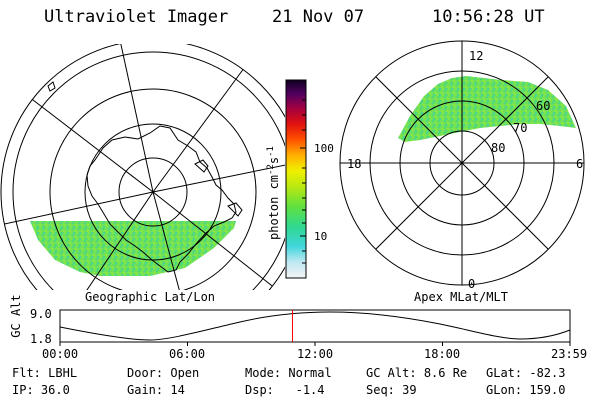 Image resolution: width=600 pixels, height=400 pixels. I want to click on altitude-xtick-0: 00:00, so click(60, 354).